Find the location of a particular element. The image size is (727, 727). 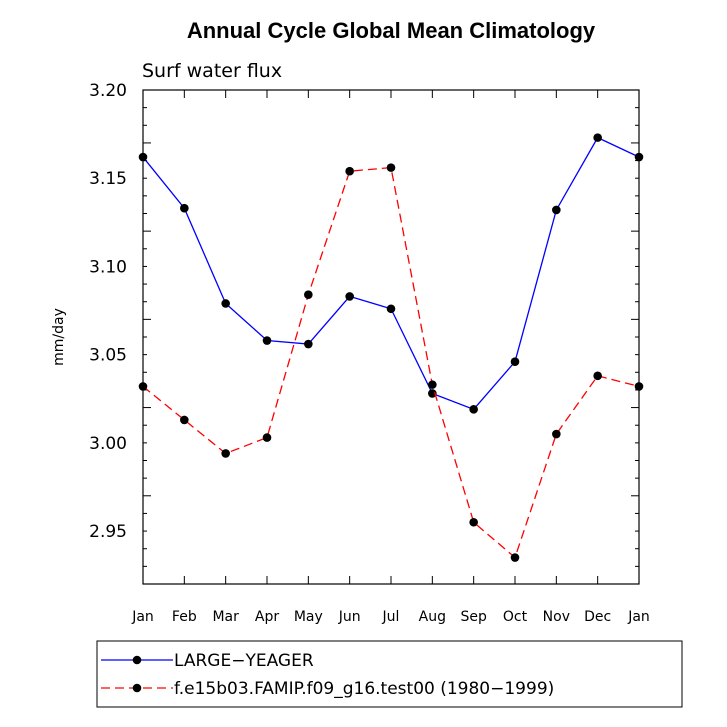

y-tick-label: 3.10 is located at coordinates (108, 267).